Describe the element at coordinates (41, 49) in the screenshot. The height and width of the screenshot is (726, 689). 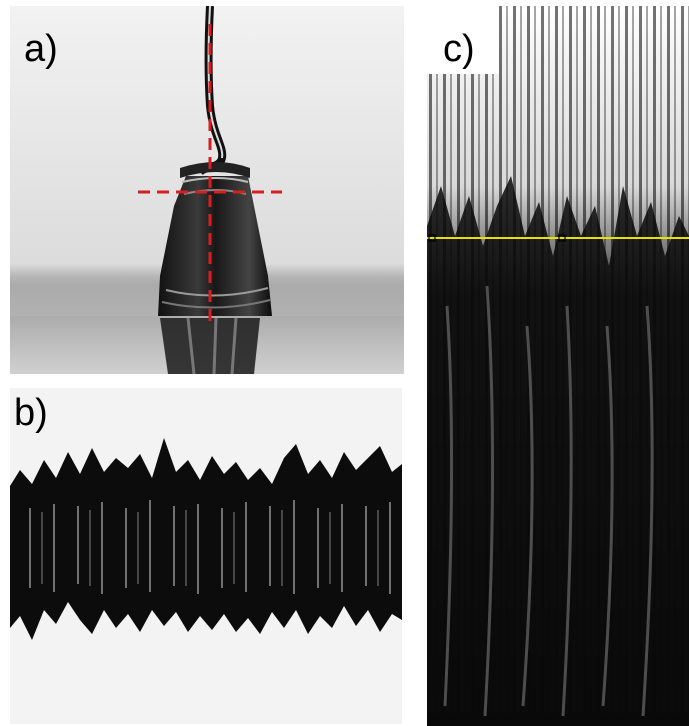
I see `panel-a-label: a)` at that location.